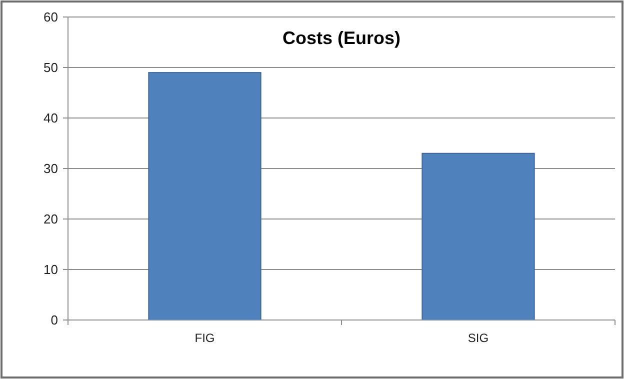 The height and width of the screenshot is (379, 624). What do you see at coordinates (478, 338) in the screenshot?
I see `x-tick-label: SIG` at bounding box center [478, 338].